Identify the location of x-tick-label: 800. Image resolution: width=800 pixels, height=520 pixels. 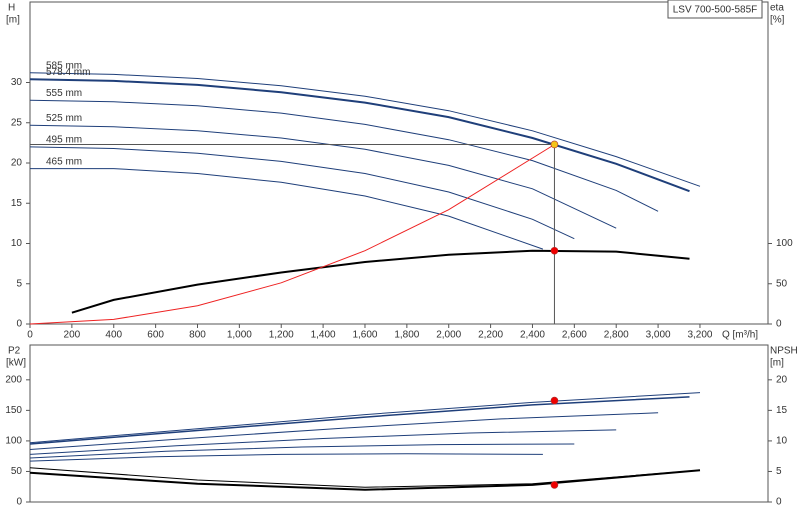
(197, 335).